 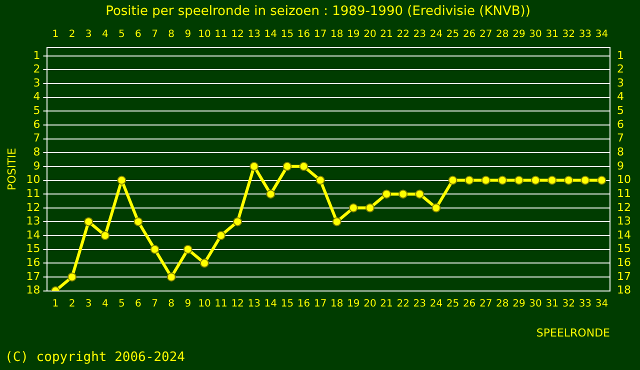 I want to click on x2-tick-label: 10, so click(x=204, y=304).